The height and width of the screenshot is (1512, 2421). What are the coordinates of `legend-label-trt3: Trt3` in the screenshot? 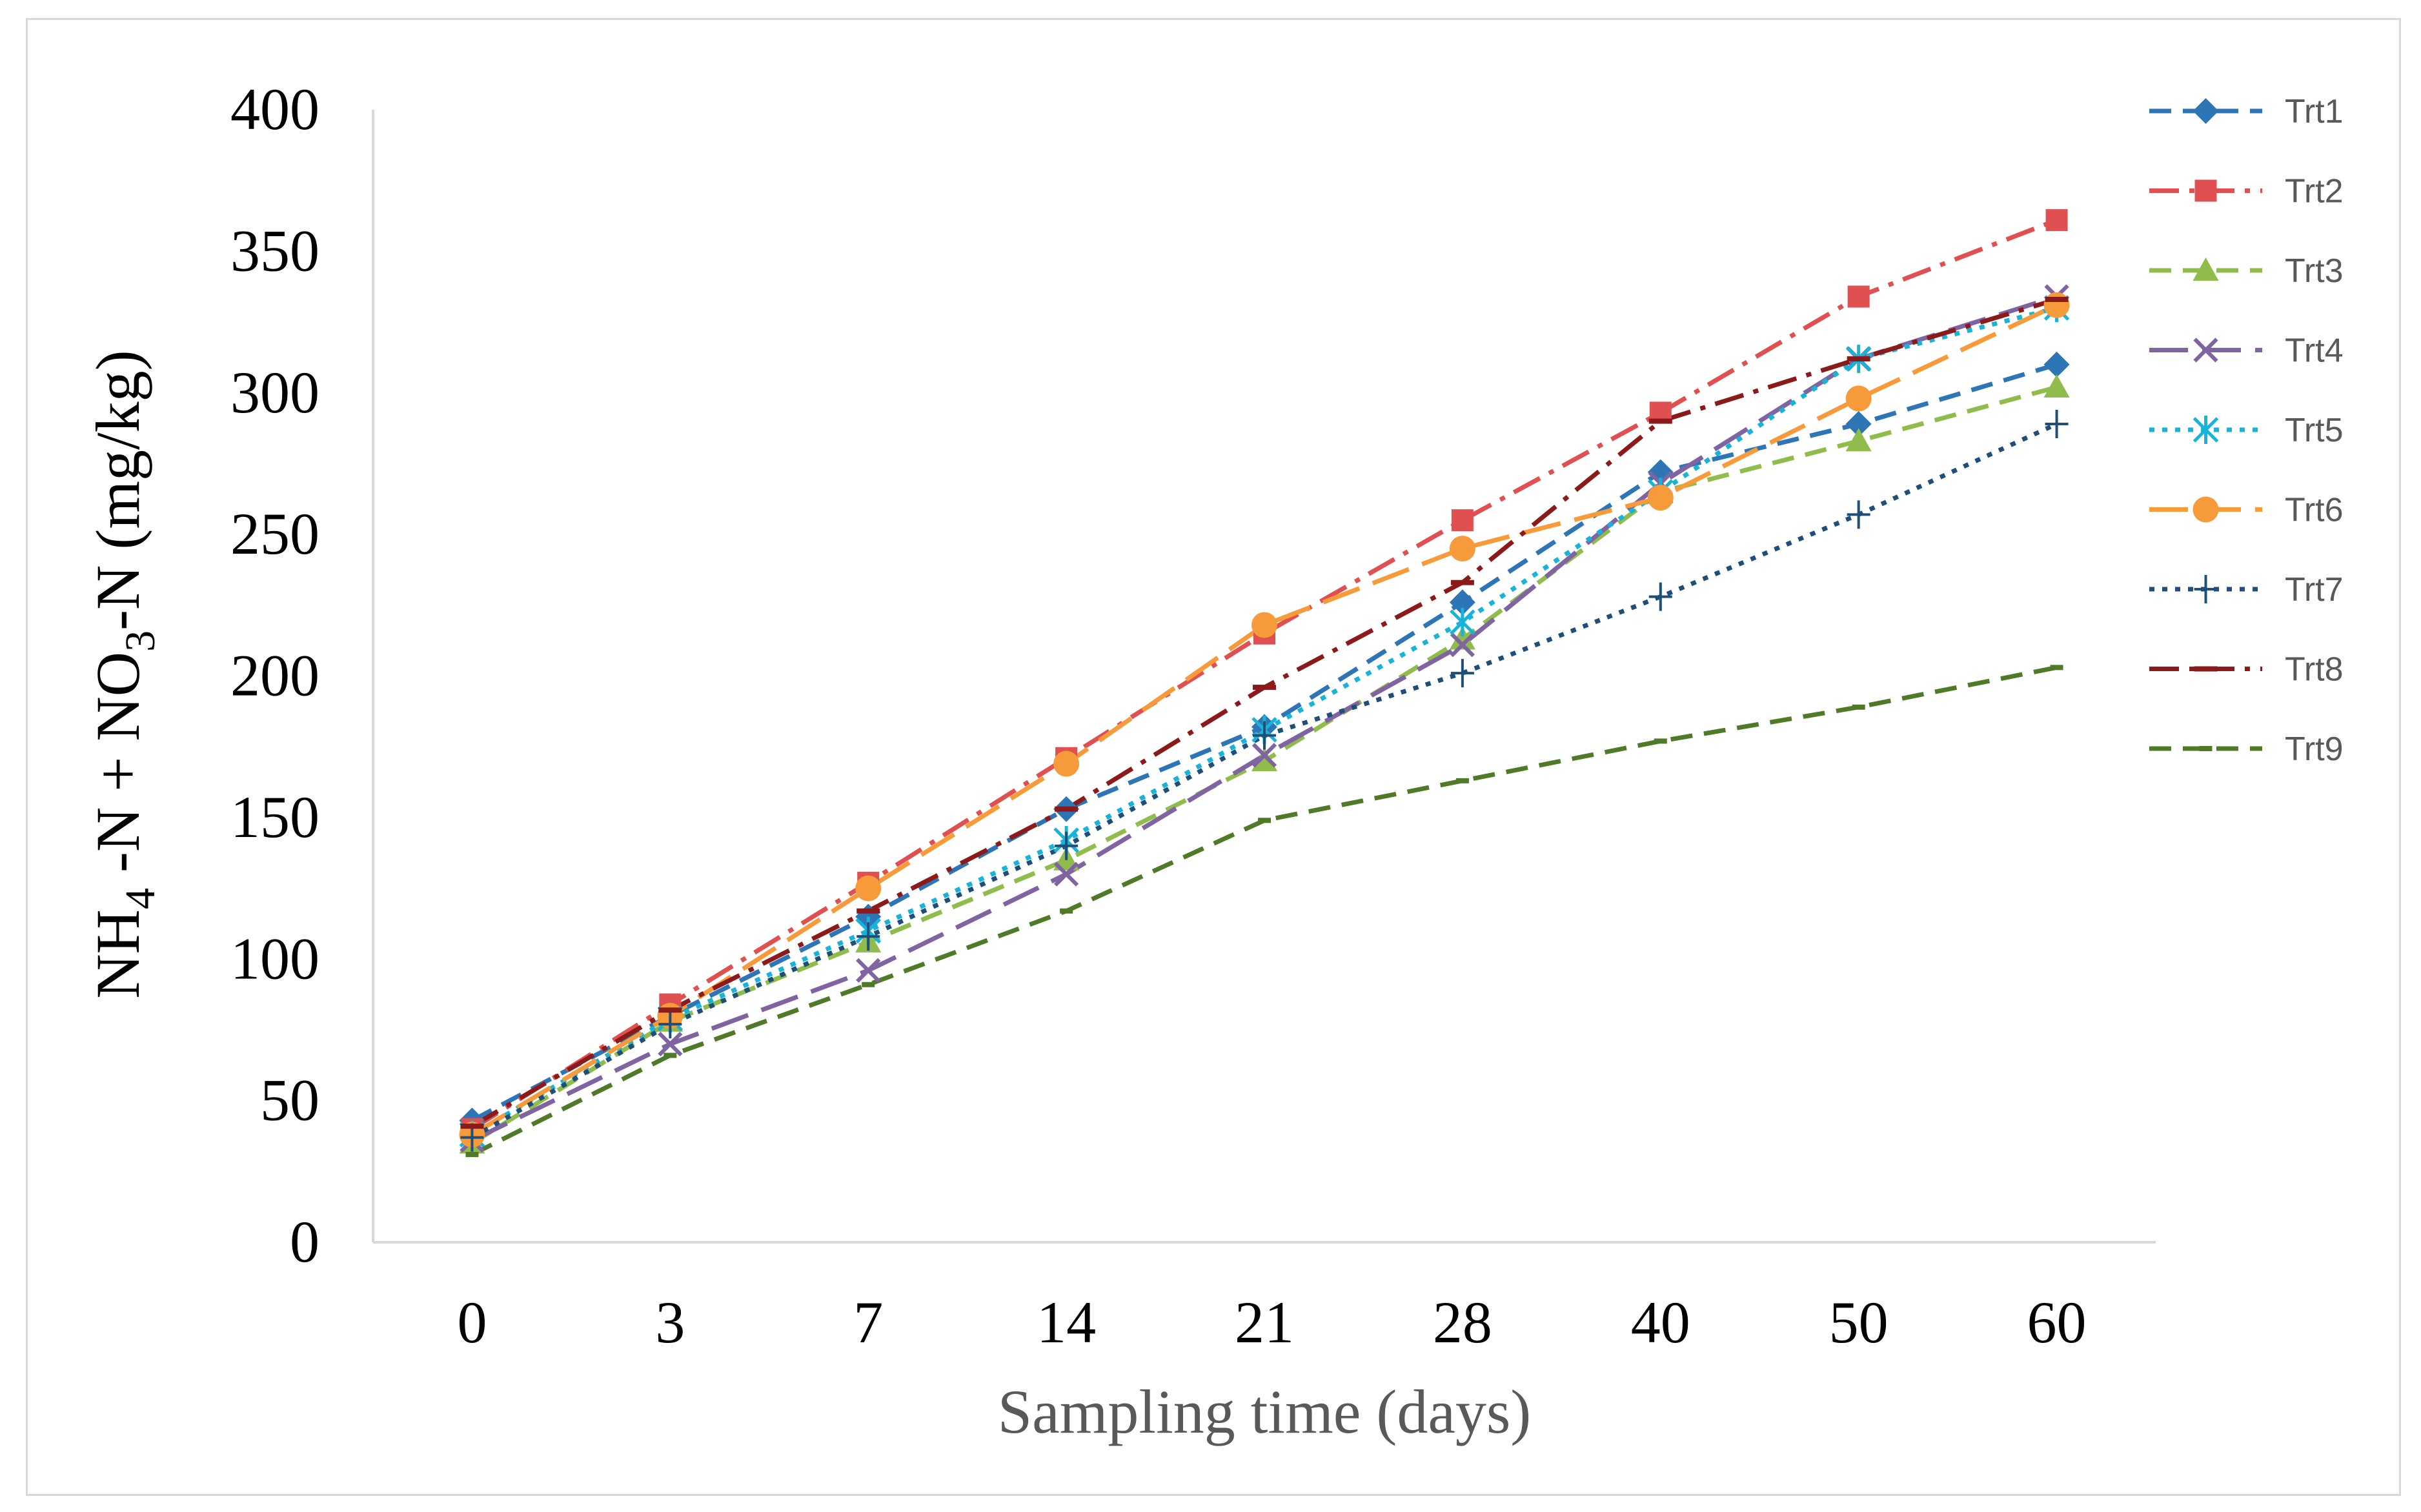 It's located at (2314, 271).